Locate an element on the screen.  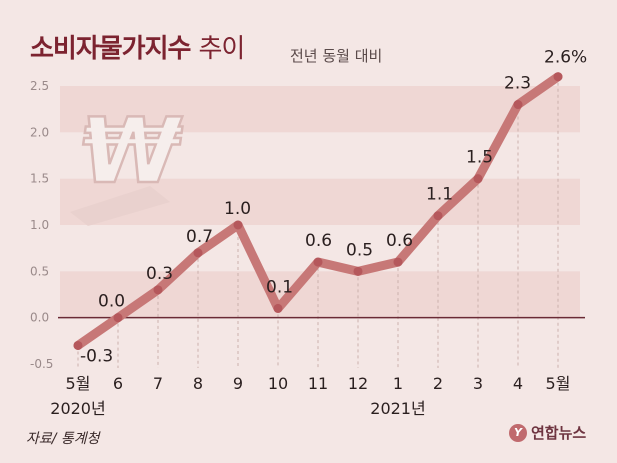
x-axis-ticks: 5월 6 7 8 9 10 11 12 1 2 3 4 5월 is located at coordinates (318, 383).